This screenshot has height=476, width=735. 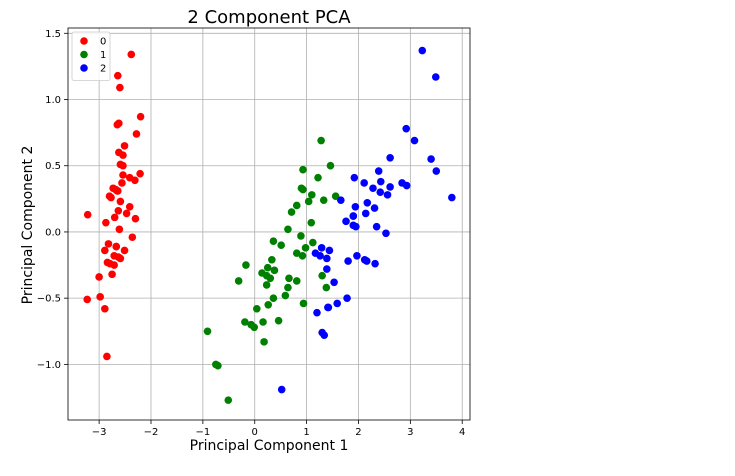 I want to click on legend-label: 0, so click(x=103, y=42).